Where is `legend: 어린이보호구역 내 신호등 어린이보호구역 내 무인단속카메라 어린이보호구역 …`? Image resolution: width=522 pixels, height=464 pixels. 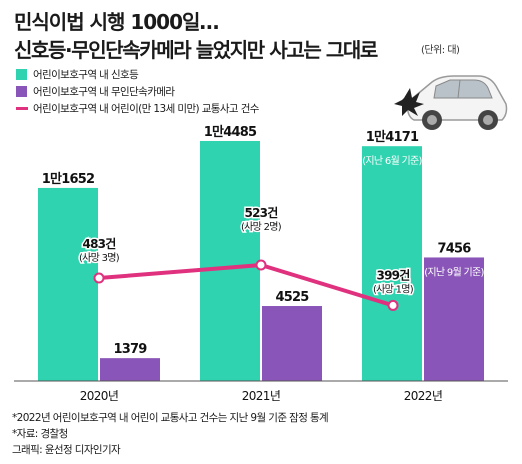
legend: 어린이보호구역 내 신호등 어린이보호구역 내 무인단속카메라 어린이보호구역 … is located at coordinates (137, 91).